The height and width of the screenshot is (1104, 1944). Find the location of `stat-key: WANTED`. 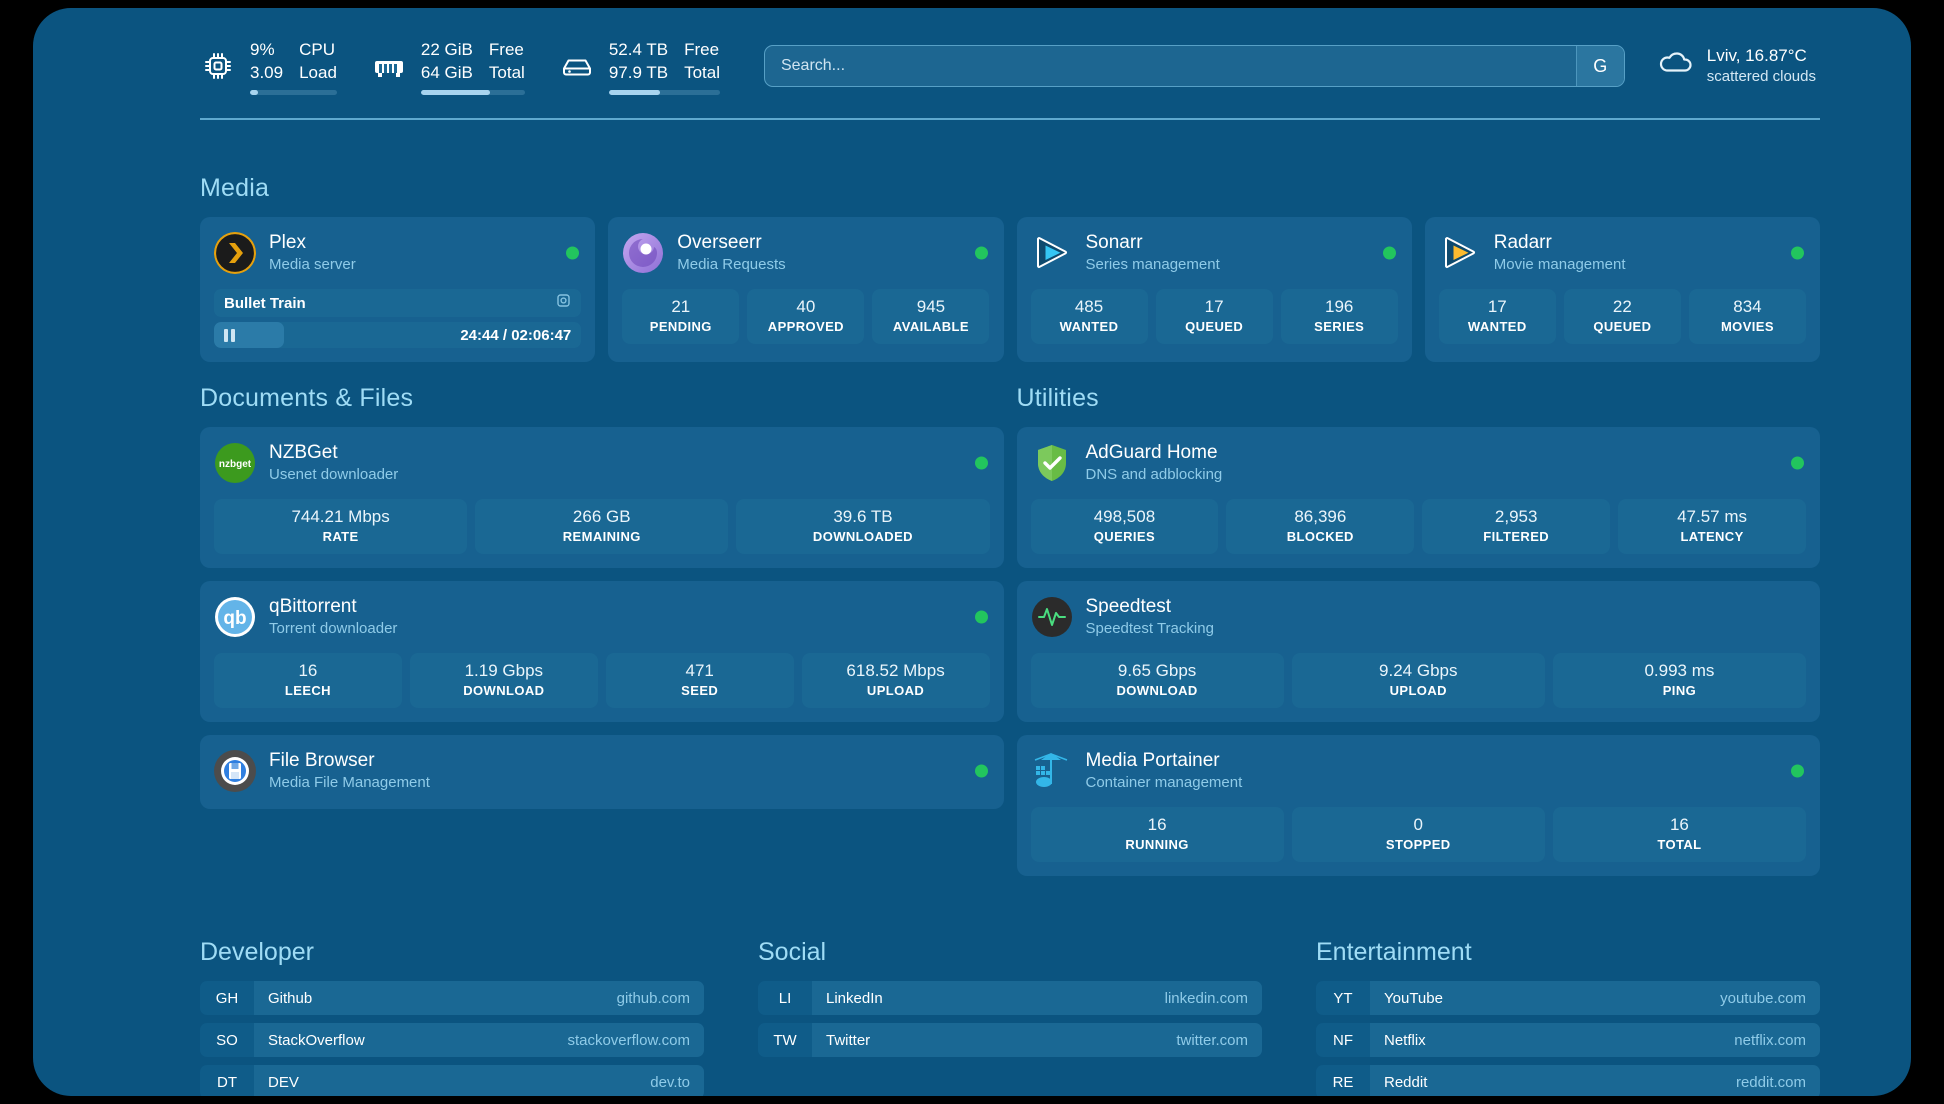

stat-key: WANTED is located at coordinates (1089, 326).